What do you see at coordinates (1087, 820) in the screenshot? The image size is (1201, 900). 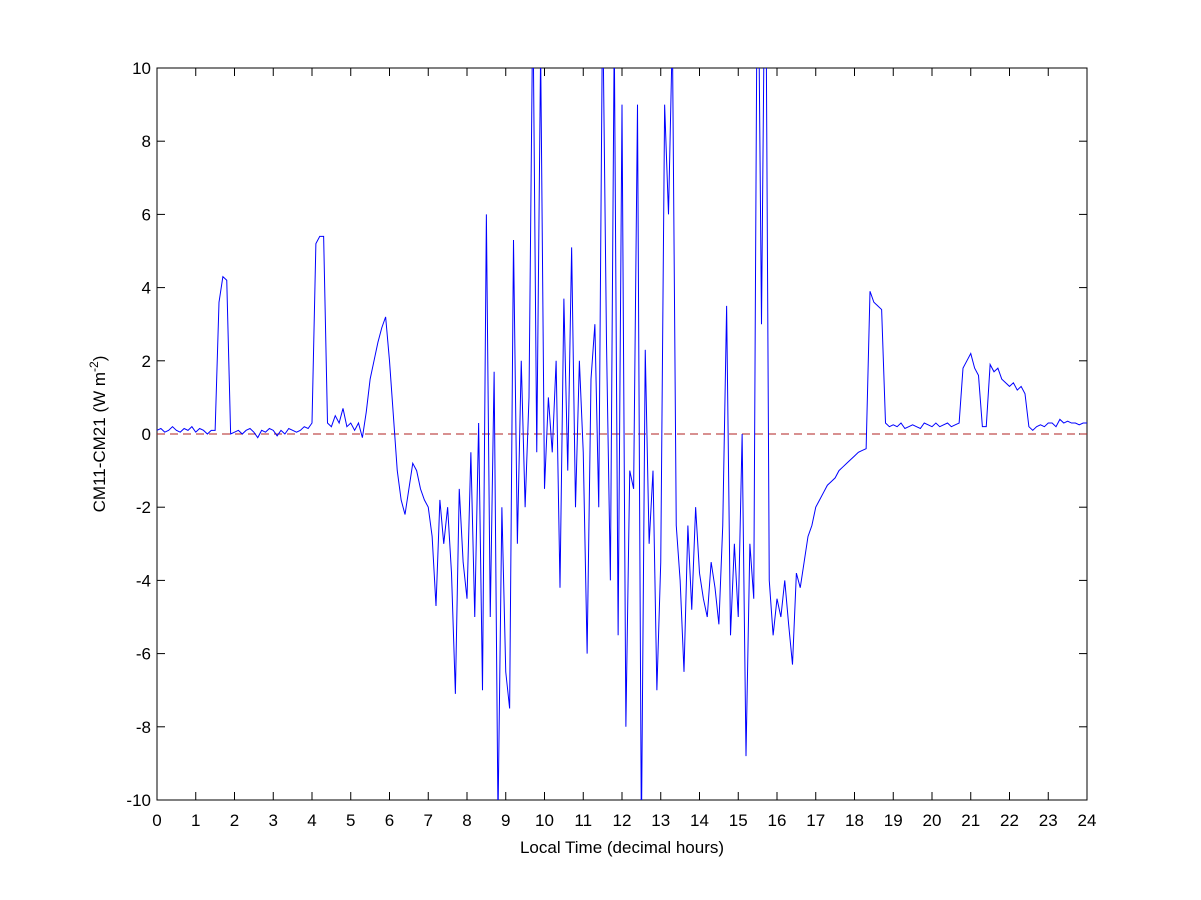 I see `x-tick-label: 24` at bounding box center [1087, 820].